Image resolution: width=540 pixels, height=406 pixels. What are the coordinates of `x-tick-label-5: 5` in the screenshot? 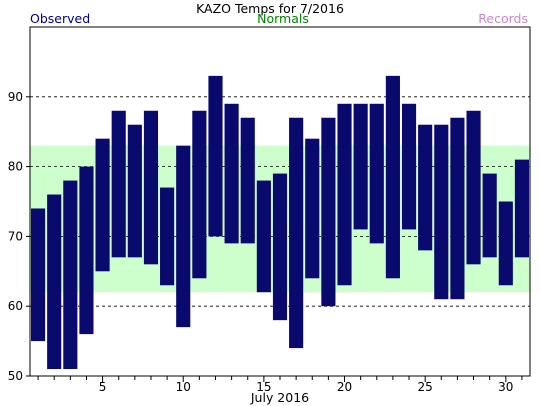 It's located at (103, 387).